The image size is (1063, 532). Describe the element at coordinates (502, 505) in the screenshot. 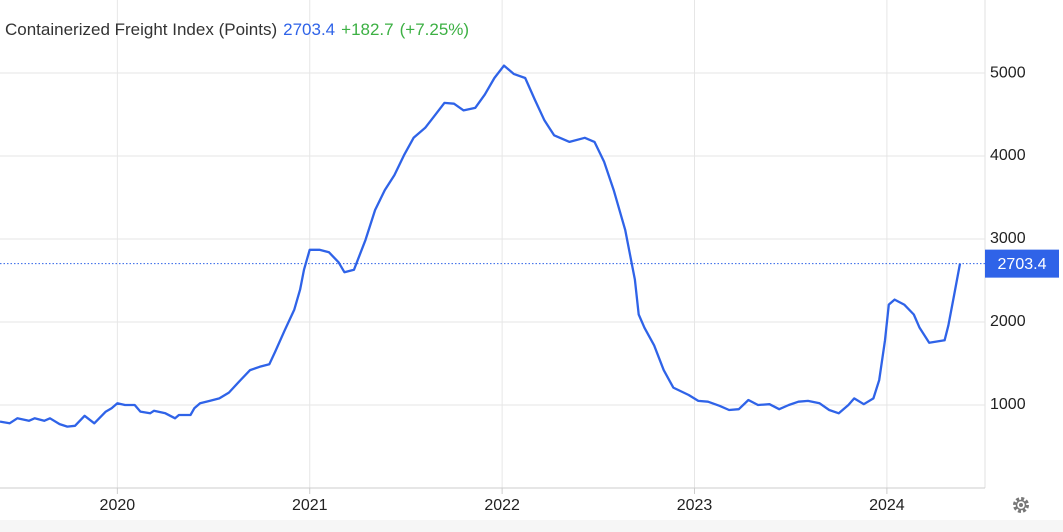

I see `x-tick-label: 2022` at that location.